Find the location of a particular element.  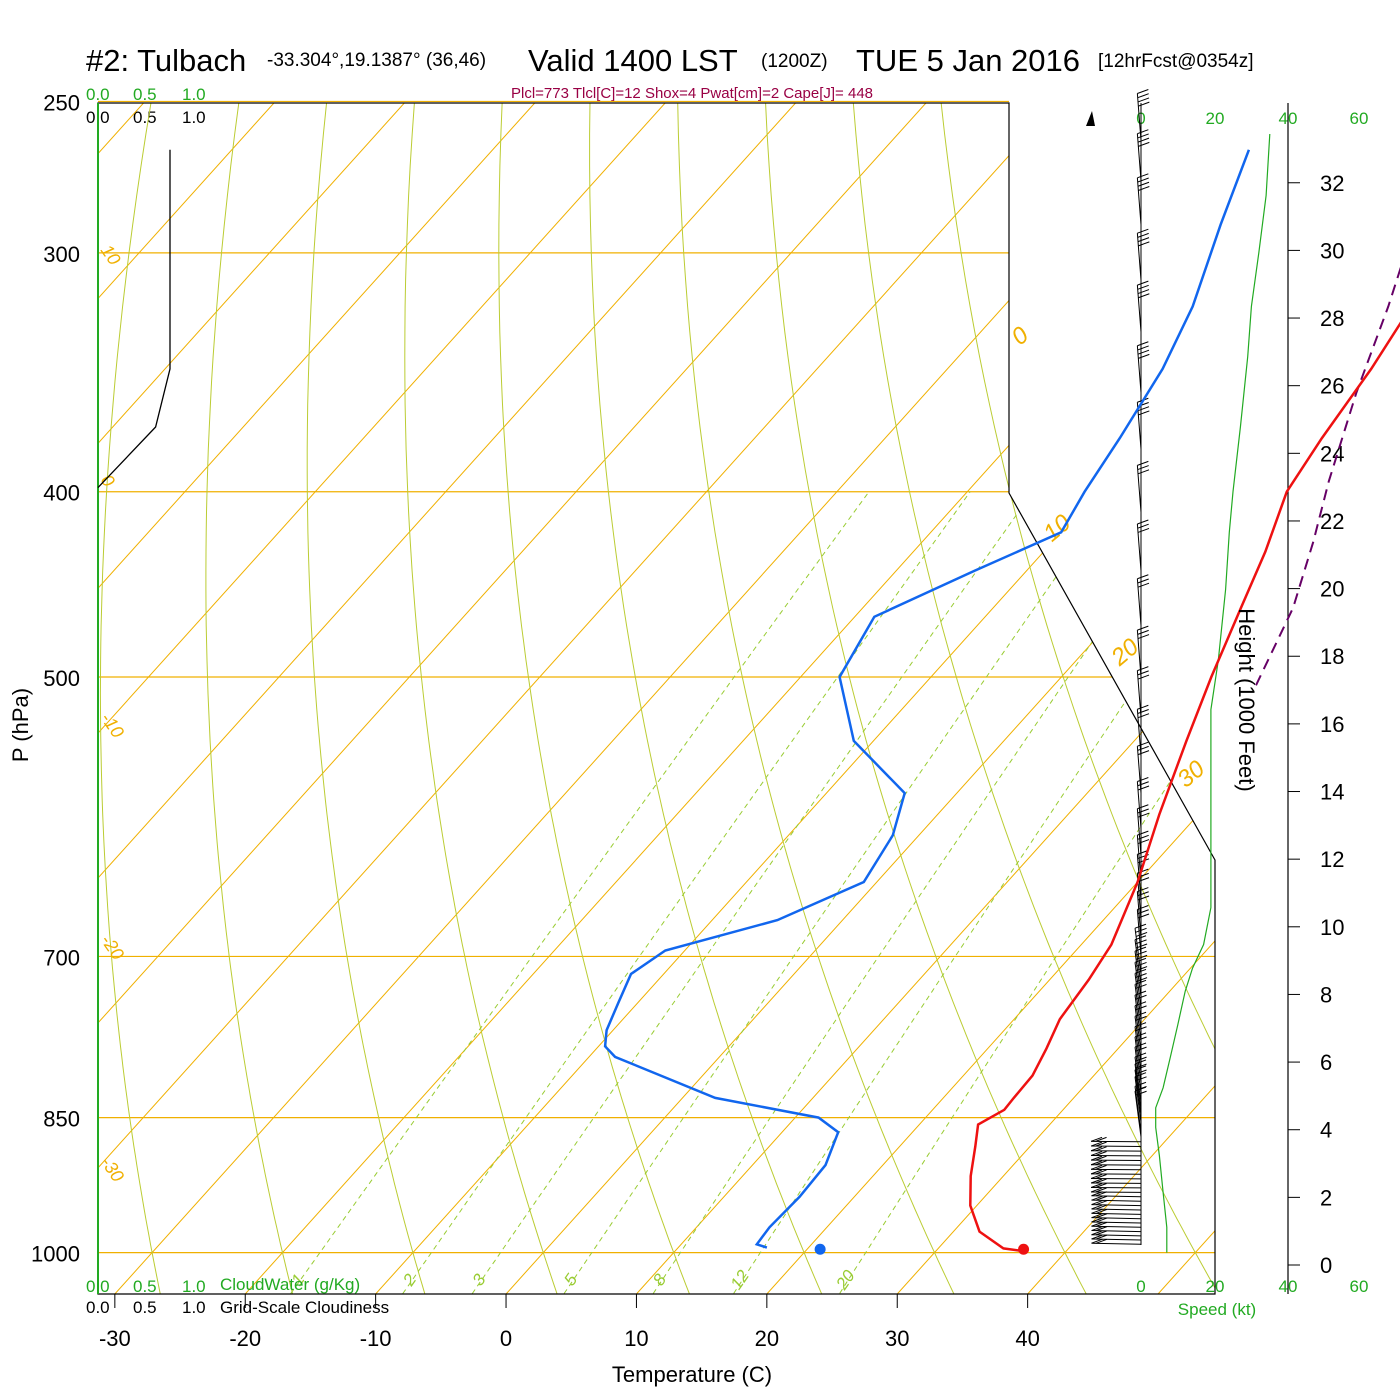

surface-dewpoint-marker is located at coordinates (820, 1249).